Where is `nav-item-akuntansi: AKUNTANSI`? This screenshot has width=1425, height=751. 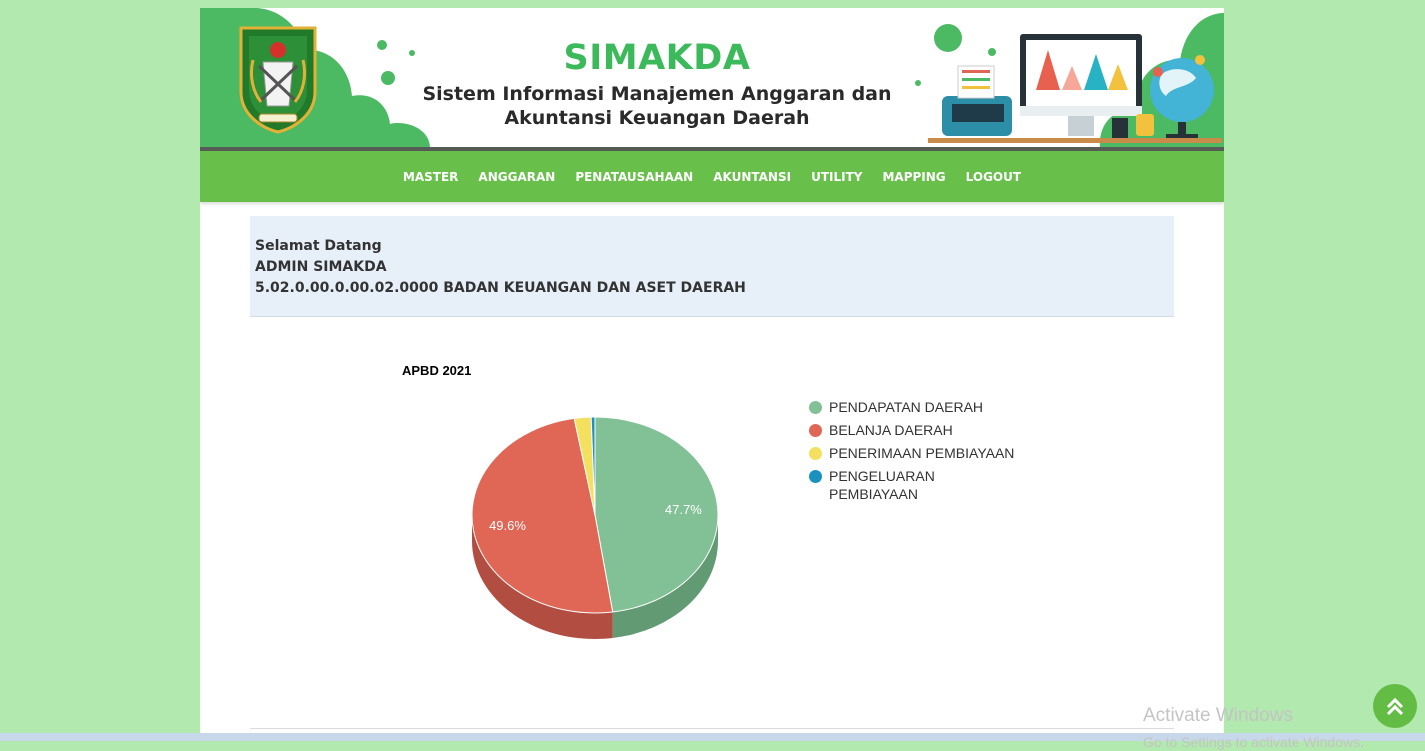 nav-item-akuntansi: AKUNTANSI is located at coordinates (752, 176).